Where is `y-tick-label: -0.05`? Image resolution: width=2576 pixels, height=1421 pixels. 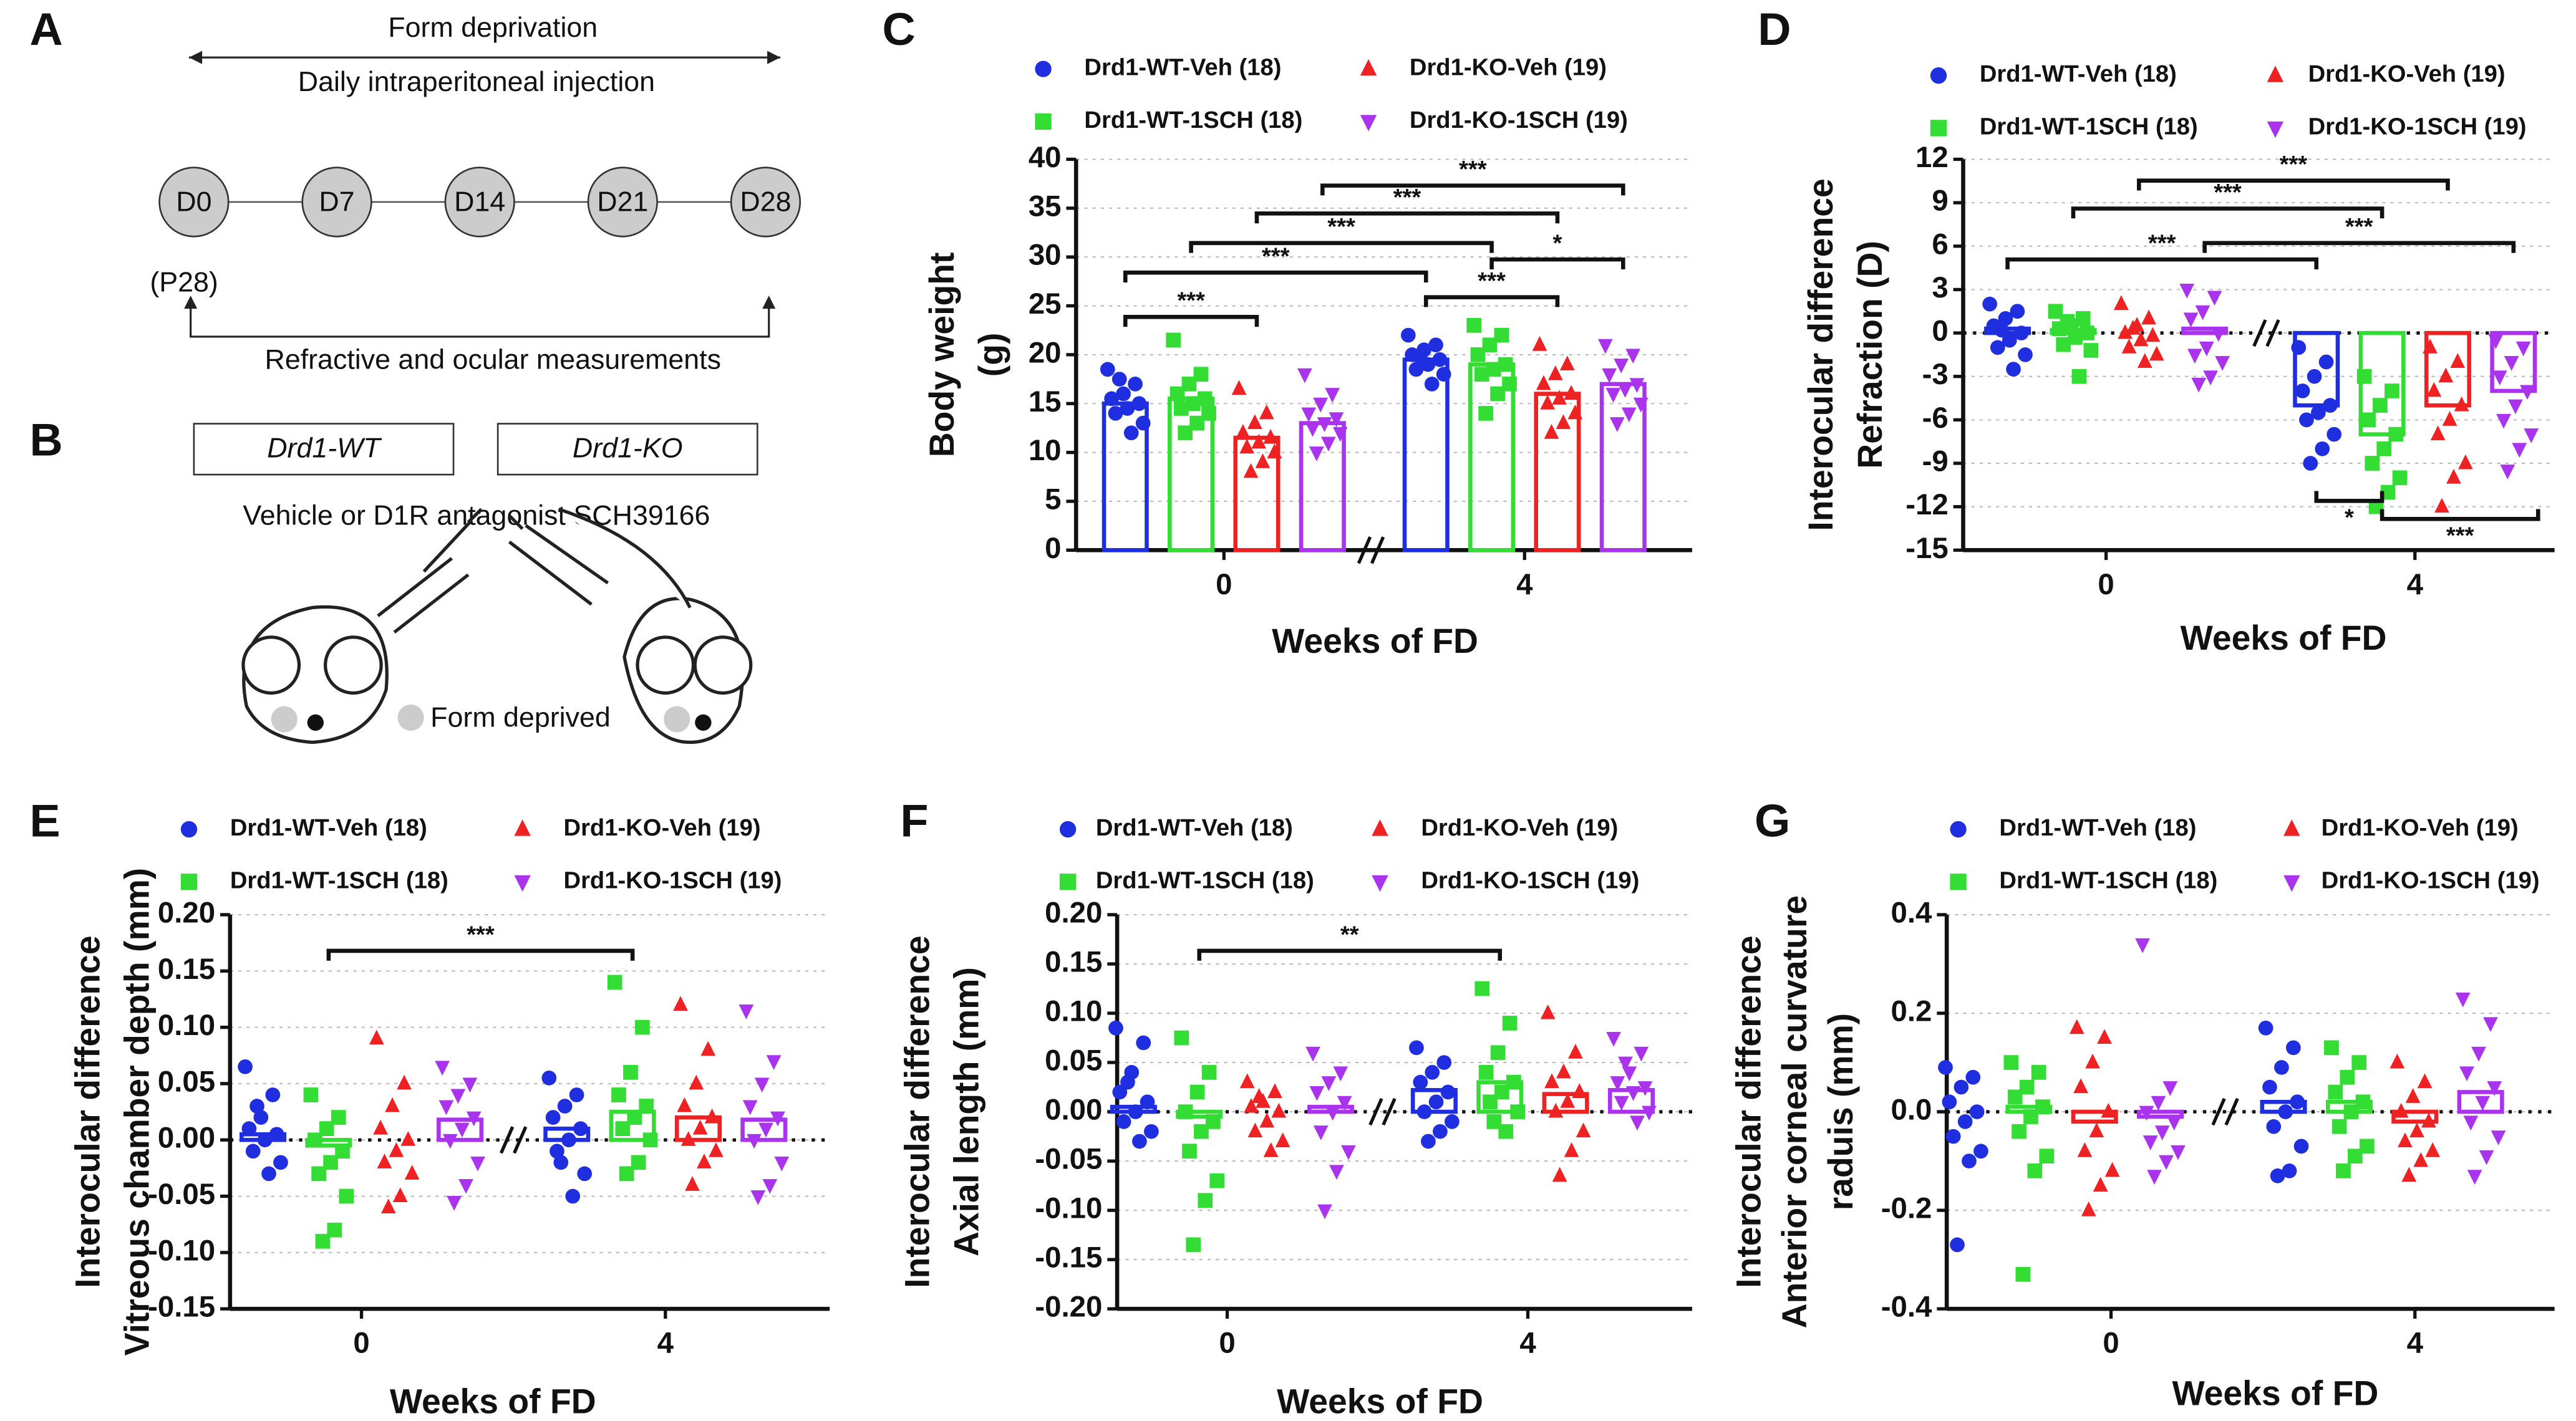 y-tick-label: -0.05 is located at coordinates (1068, 1159).